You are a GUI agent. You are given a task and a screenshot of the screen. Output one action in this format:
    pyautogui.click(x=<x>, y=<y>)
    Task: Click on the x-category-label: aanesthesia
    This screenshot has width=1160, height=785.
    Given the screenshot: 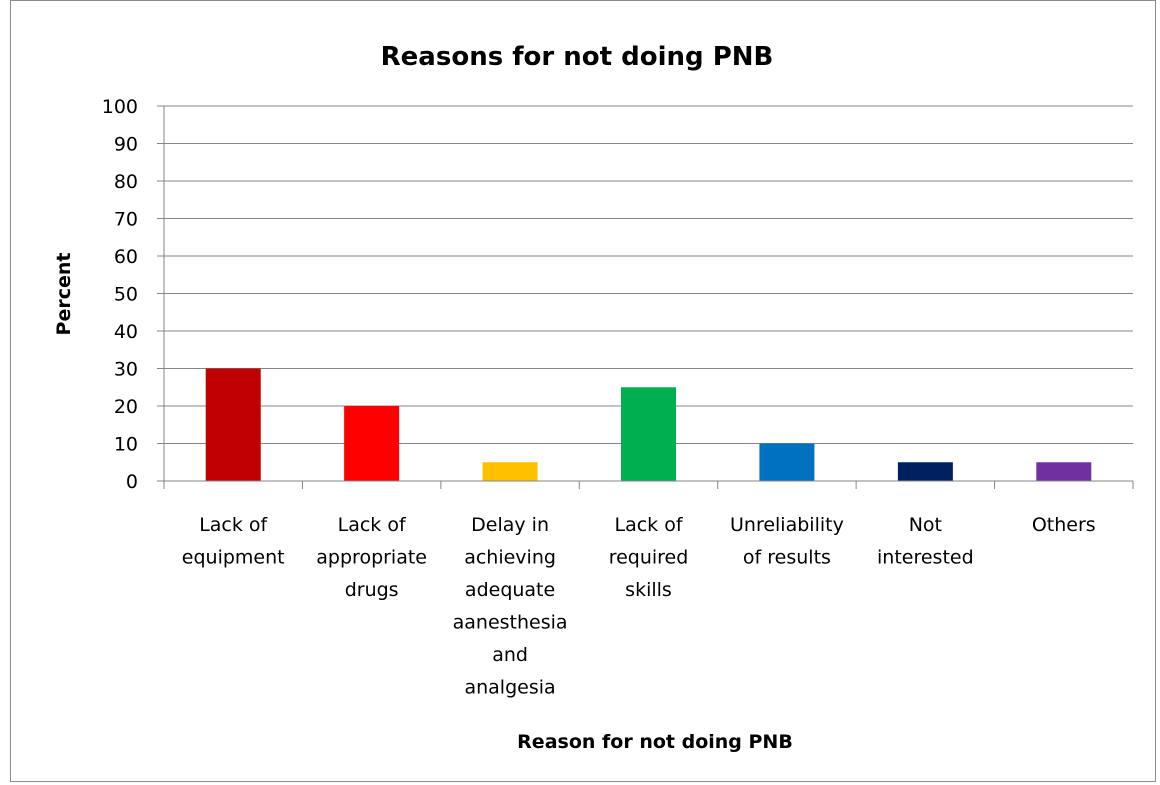 What is the action you would take?
    pyautogui.click(x=510, y=623)
    